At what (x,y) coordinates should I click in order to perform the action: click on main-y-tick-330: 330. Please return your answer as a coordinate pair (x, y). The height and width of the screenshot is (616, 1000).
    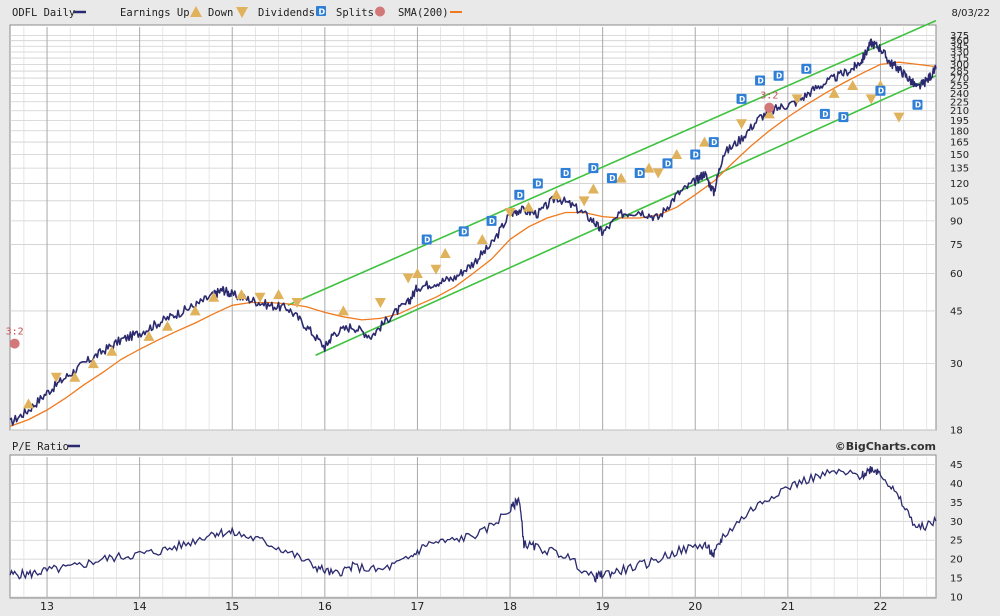
    Looking at the image, I should click on (959, 52).